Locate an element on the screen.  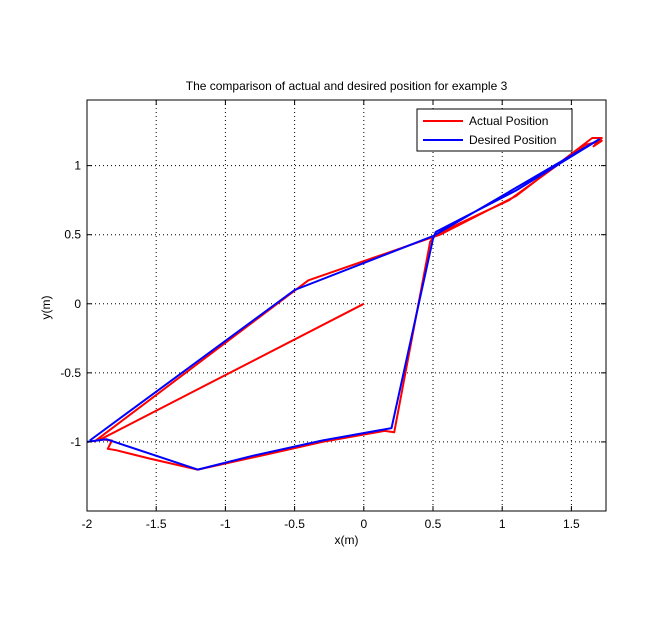
y-tick-label: 0.5 is located at coordinates (72, 235).